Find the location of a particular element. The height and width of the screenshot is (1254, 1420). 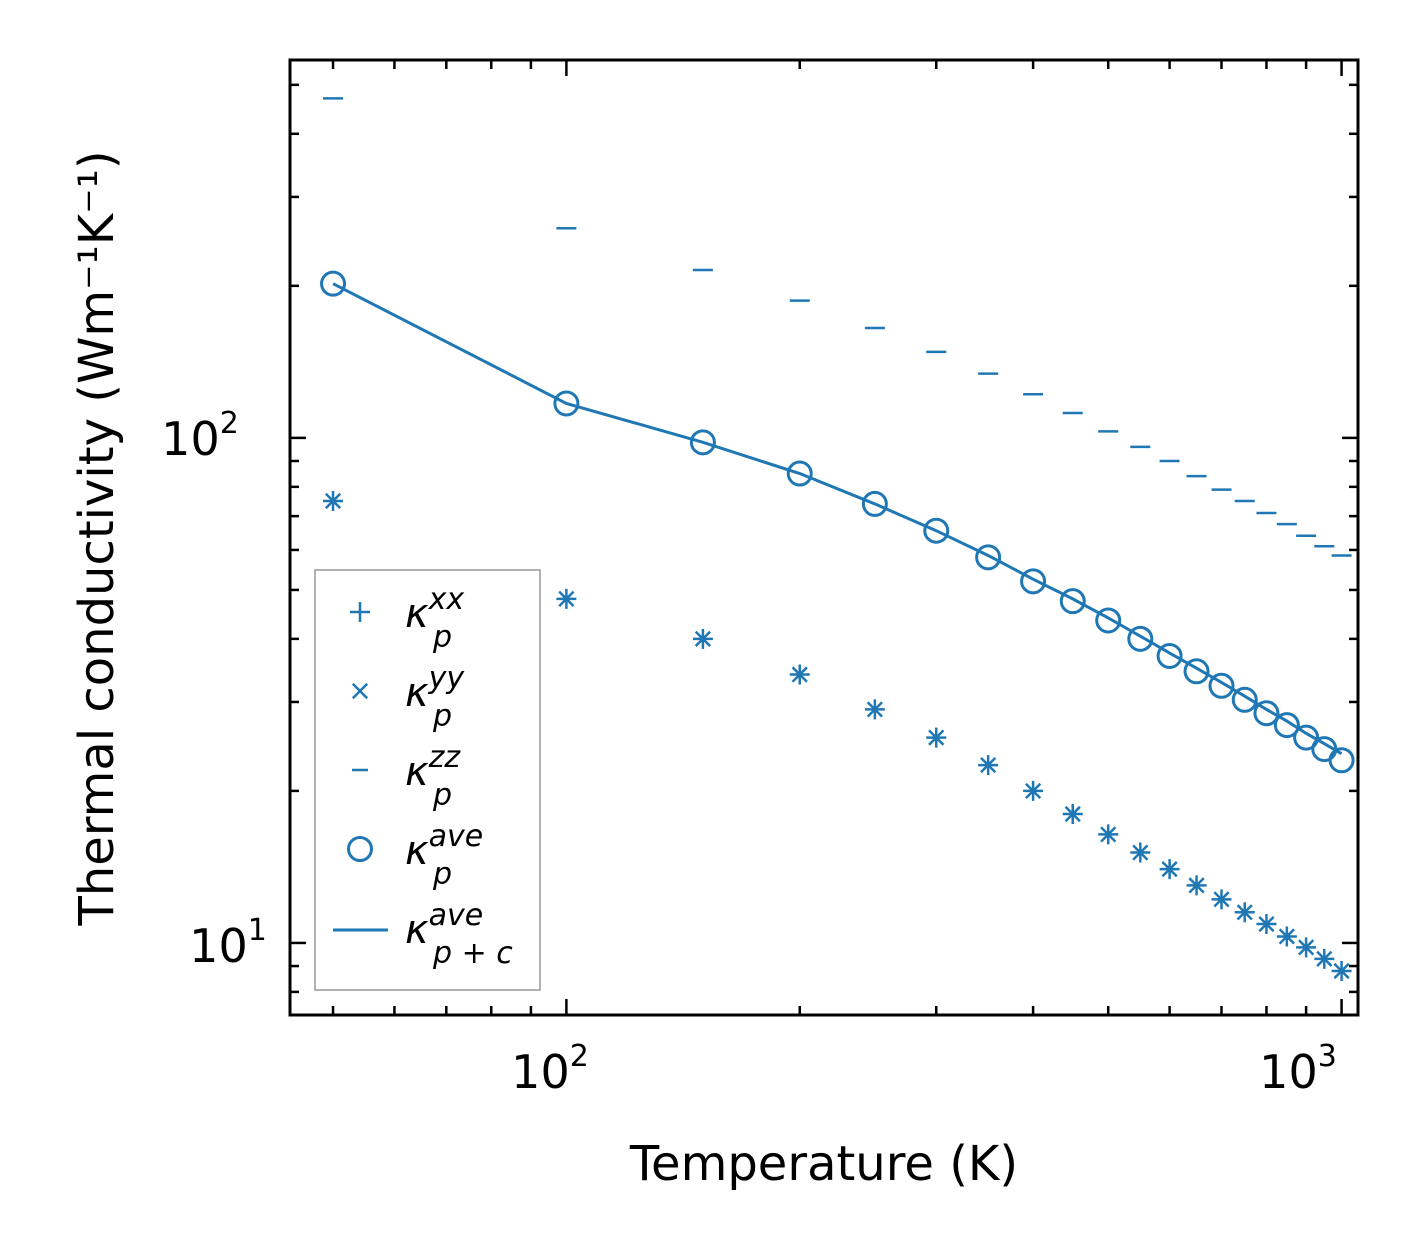

x-tick-label-1000: 10³ is located at coordinates (1298, 1069).